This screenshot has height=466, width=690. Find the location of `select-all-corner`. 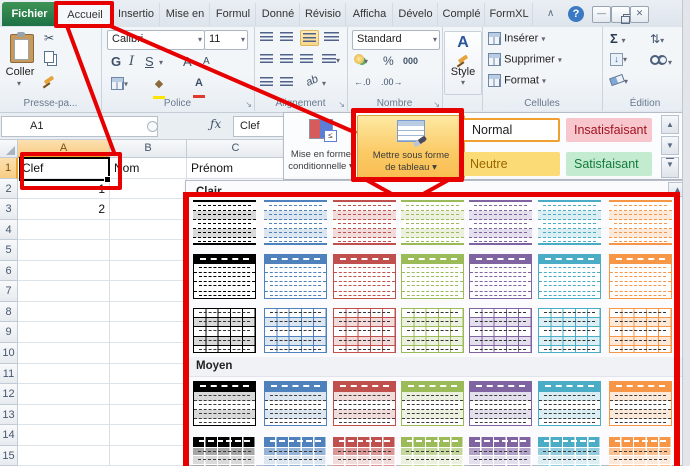

select-all-corner is located at coordinates (9, 149).